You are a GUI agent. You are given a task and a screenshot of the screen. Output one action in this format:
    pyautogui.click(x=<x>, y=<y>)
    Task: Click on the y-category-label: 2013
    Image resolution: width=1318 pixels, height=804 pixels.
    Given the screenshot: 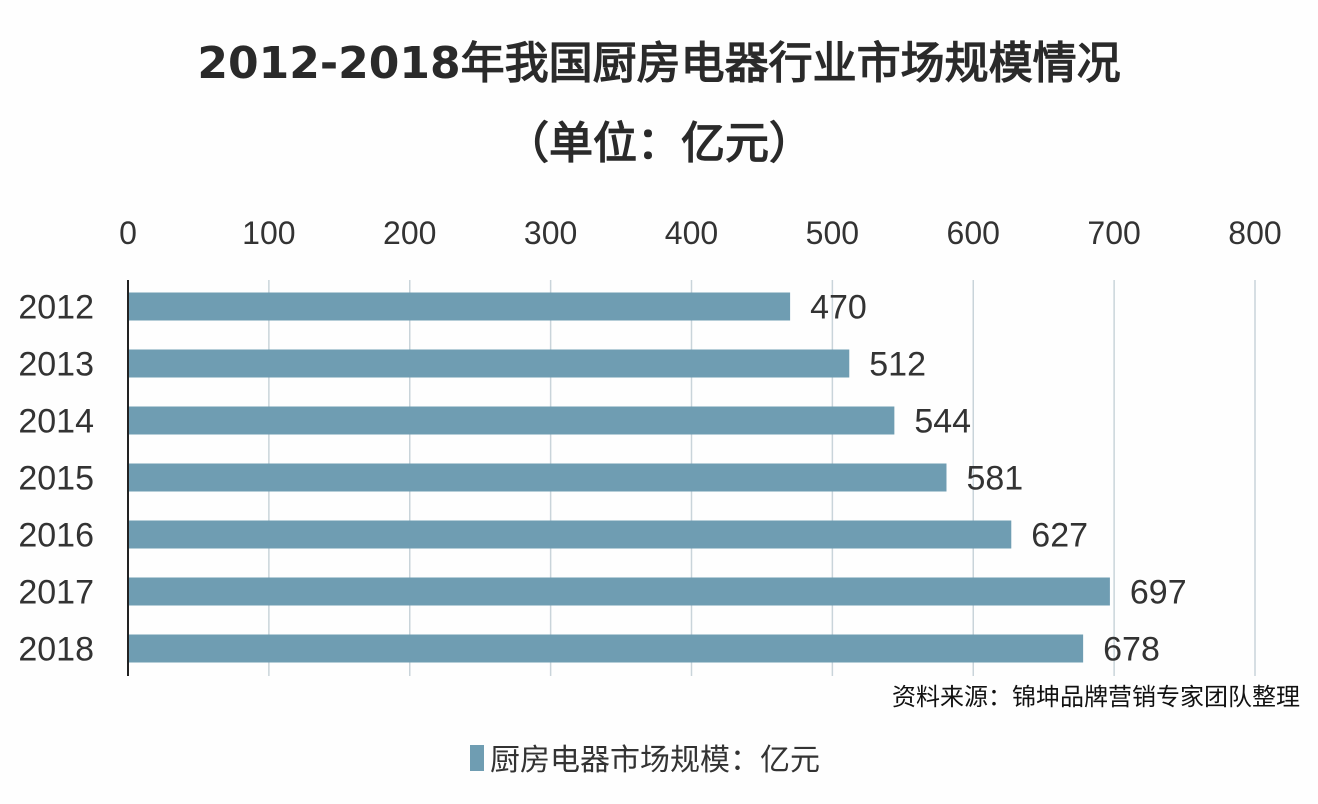 What is the action you would take?
    pyautogui.click(x=56, y=365)
    